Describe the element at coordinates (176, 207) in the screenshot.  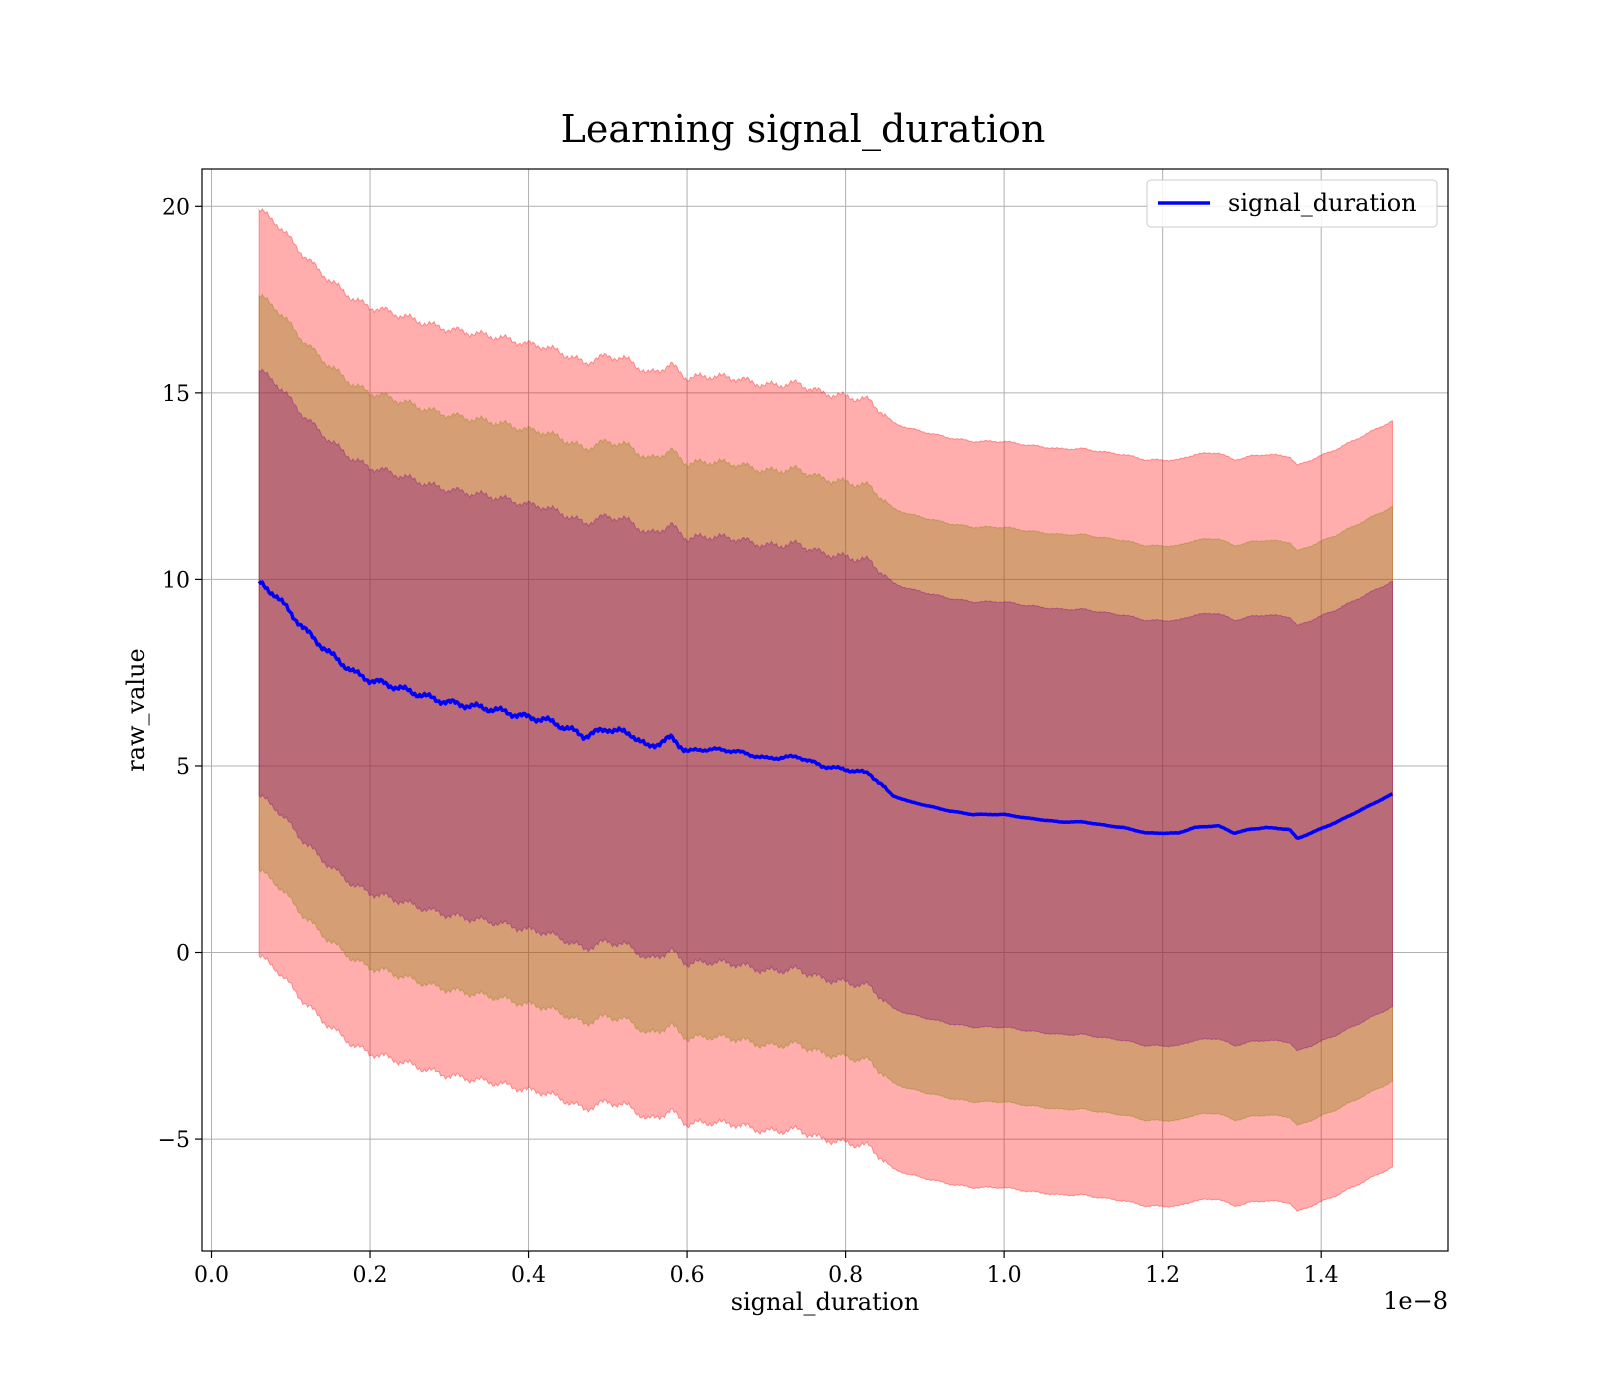
I see `y-tick-label: 20` at that location.